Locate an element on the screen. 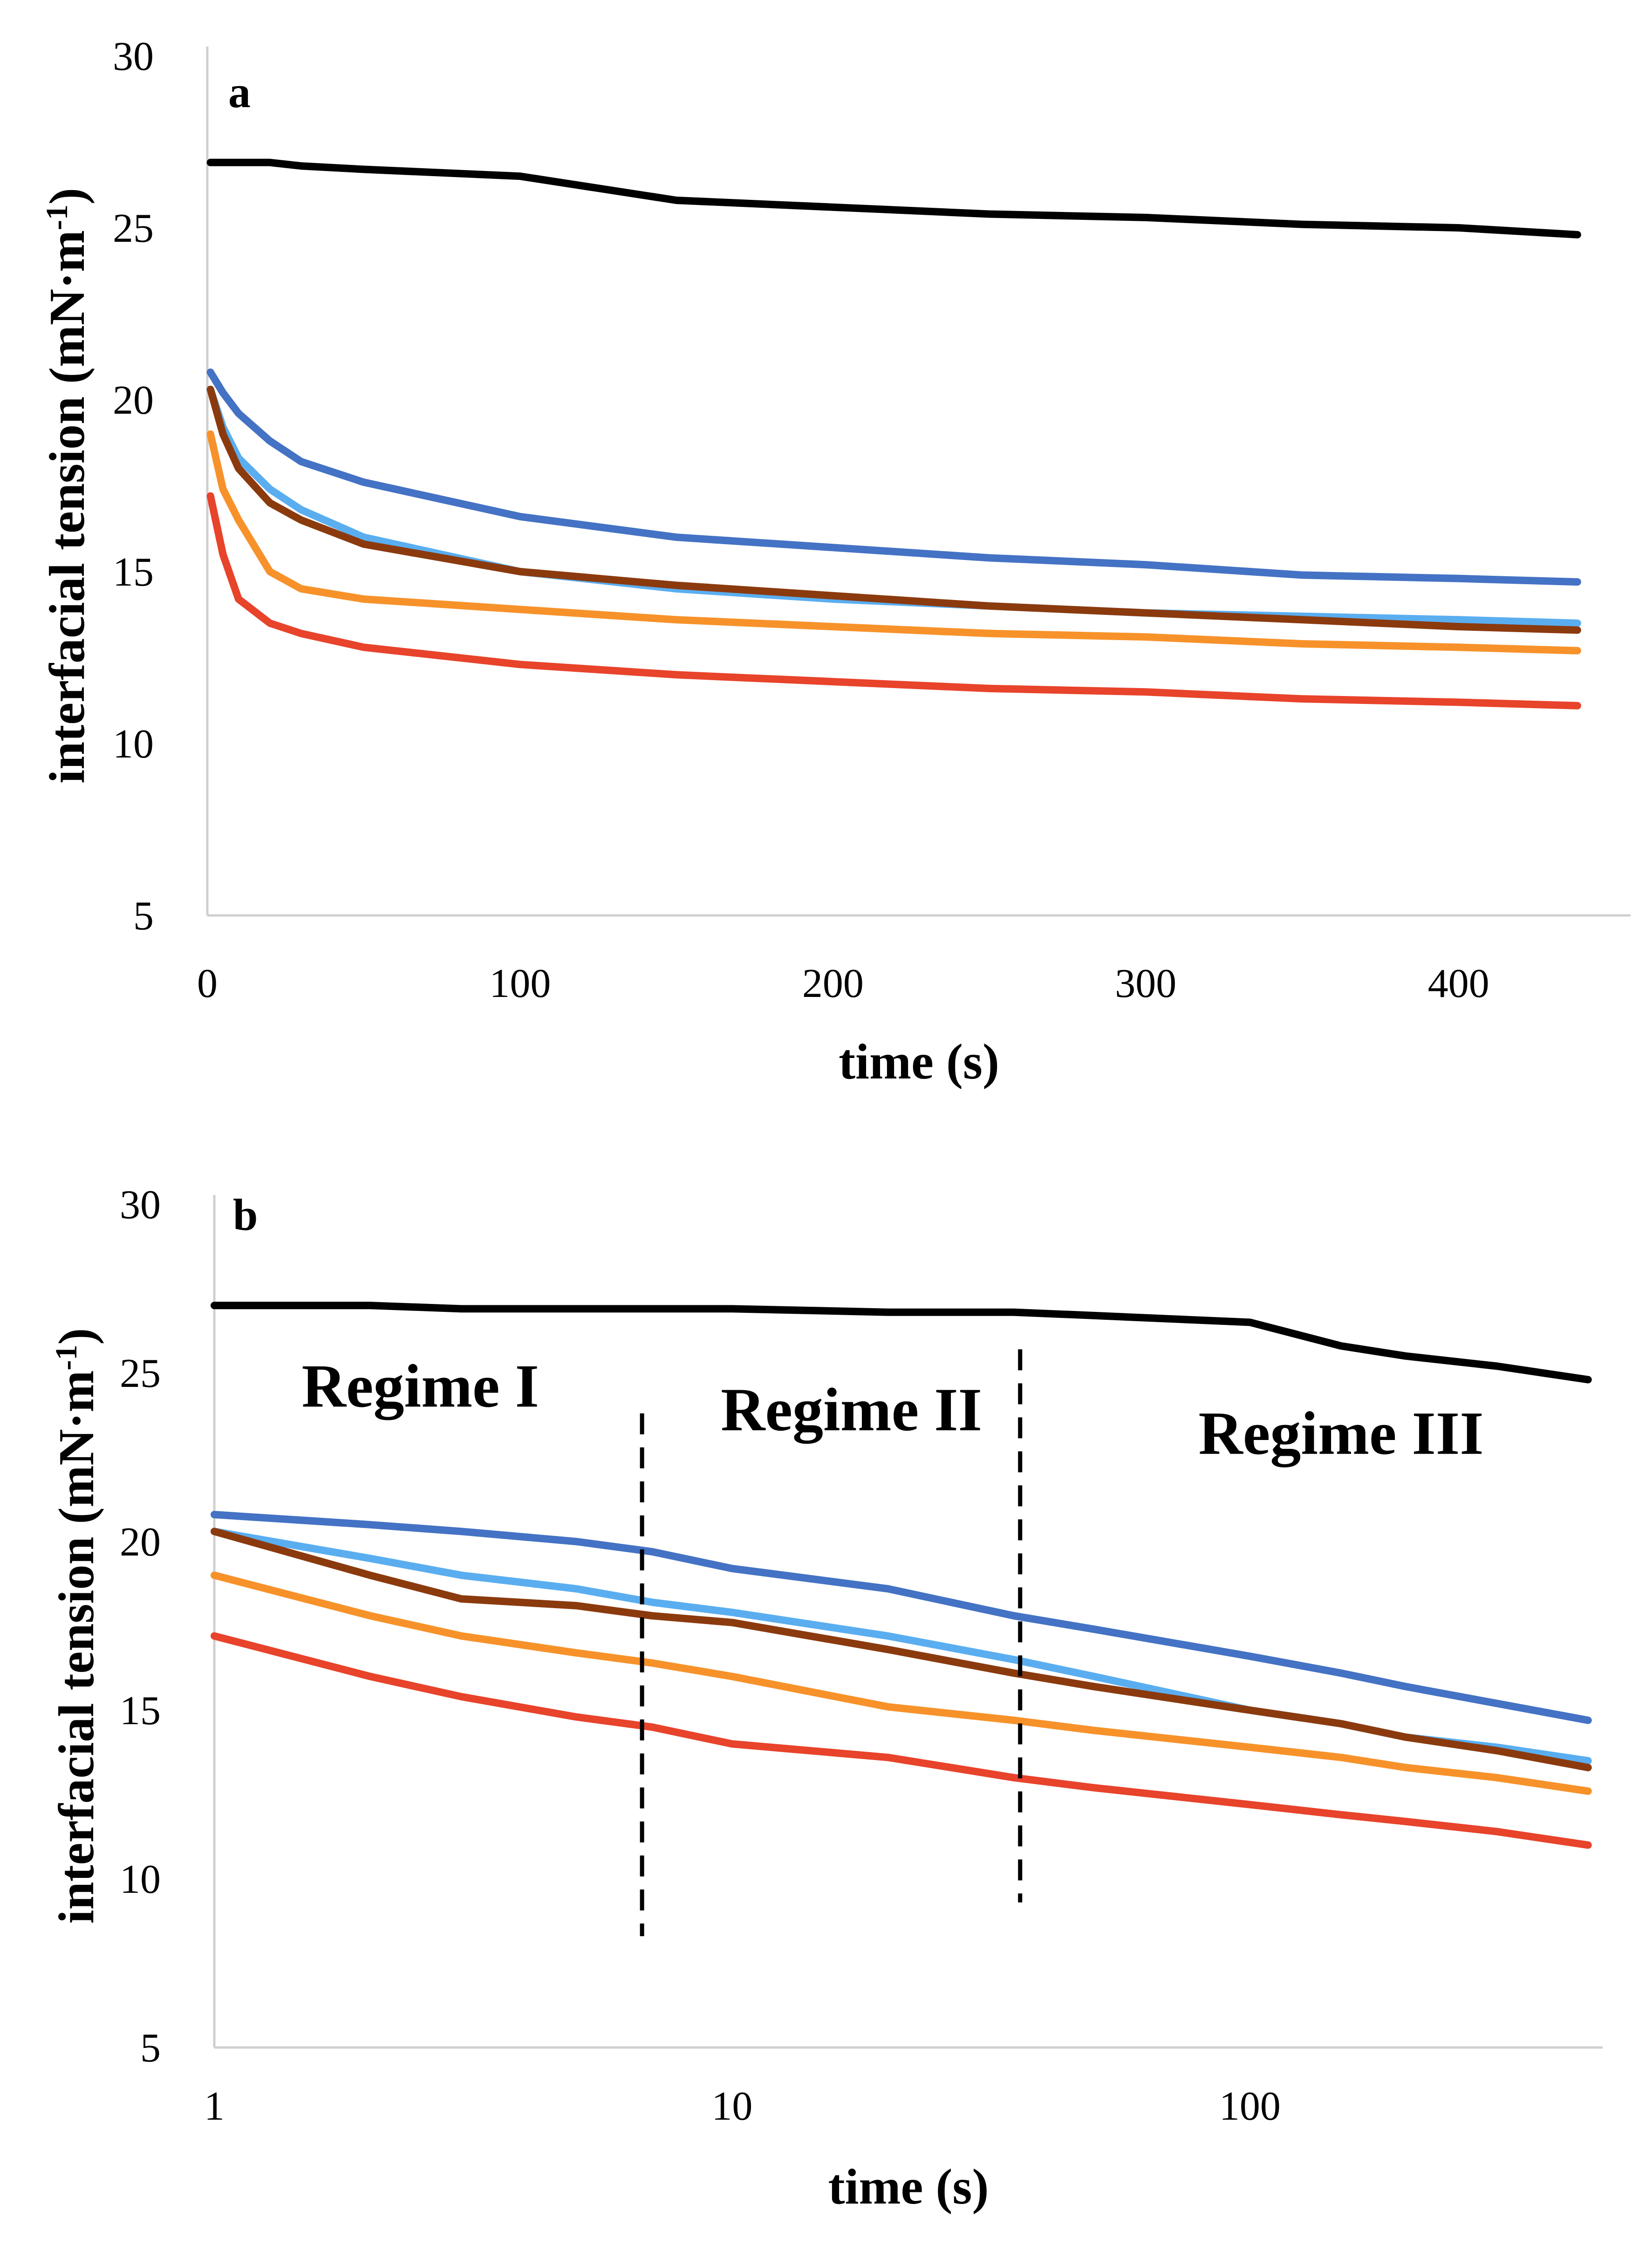 The width and height of the screenshot is (1652, 2245). regime-label: Regime I is located at coordinates (420, 1385).